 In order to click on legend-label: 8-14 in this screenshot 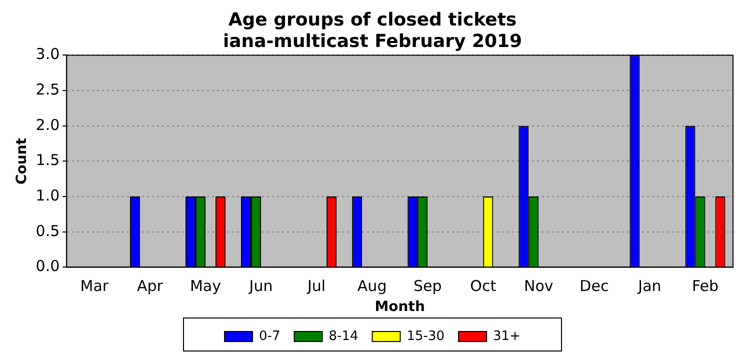, I will do `click(343, 336)`.